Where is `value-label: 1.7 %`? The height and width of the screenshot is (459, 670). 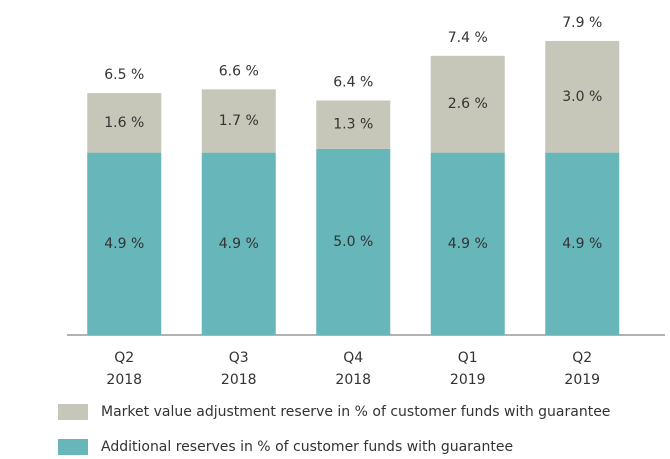 value-label: 1.7 % is located at coordinates (239, 121).